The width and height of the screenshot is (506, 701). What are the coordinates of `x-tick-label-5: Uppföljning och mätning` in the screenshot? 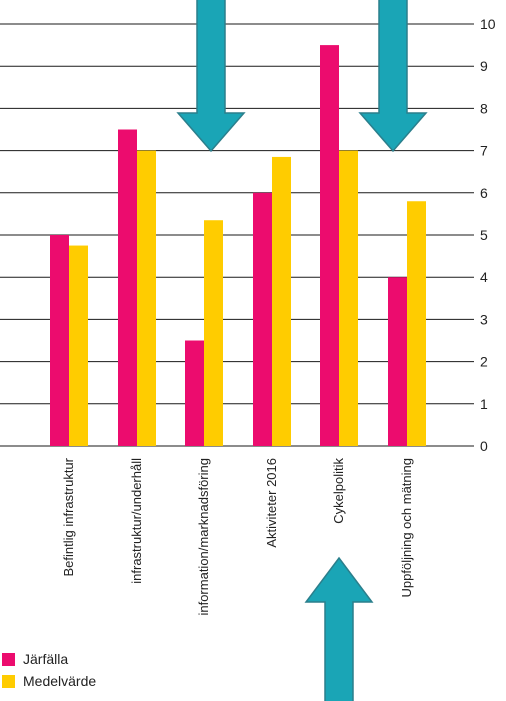 It's located at (406, 527).